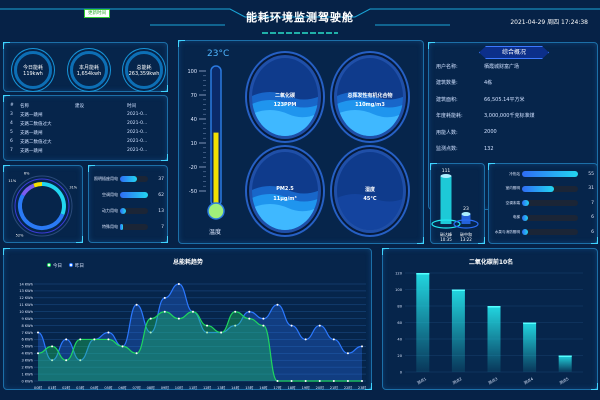 This screenshot has height=400, width=600. I want to click on x-tick-label: 08时, so click(151, 387).